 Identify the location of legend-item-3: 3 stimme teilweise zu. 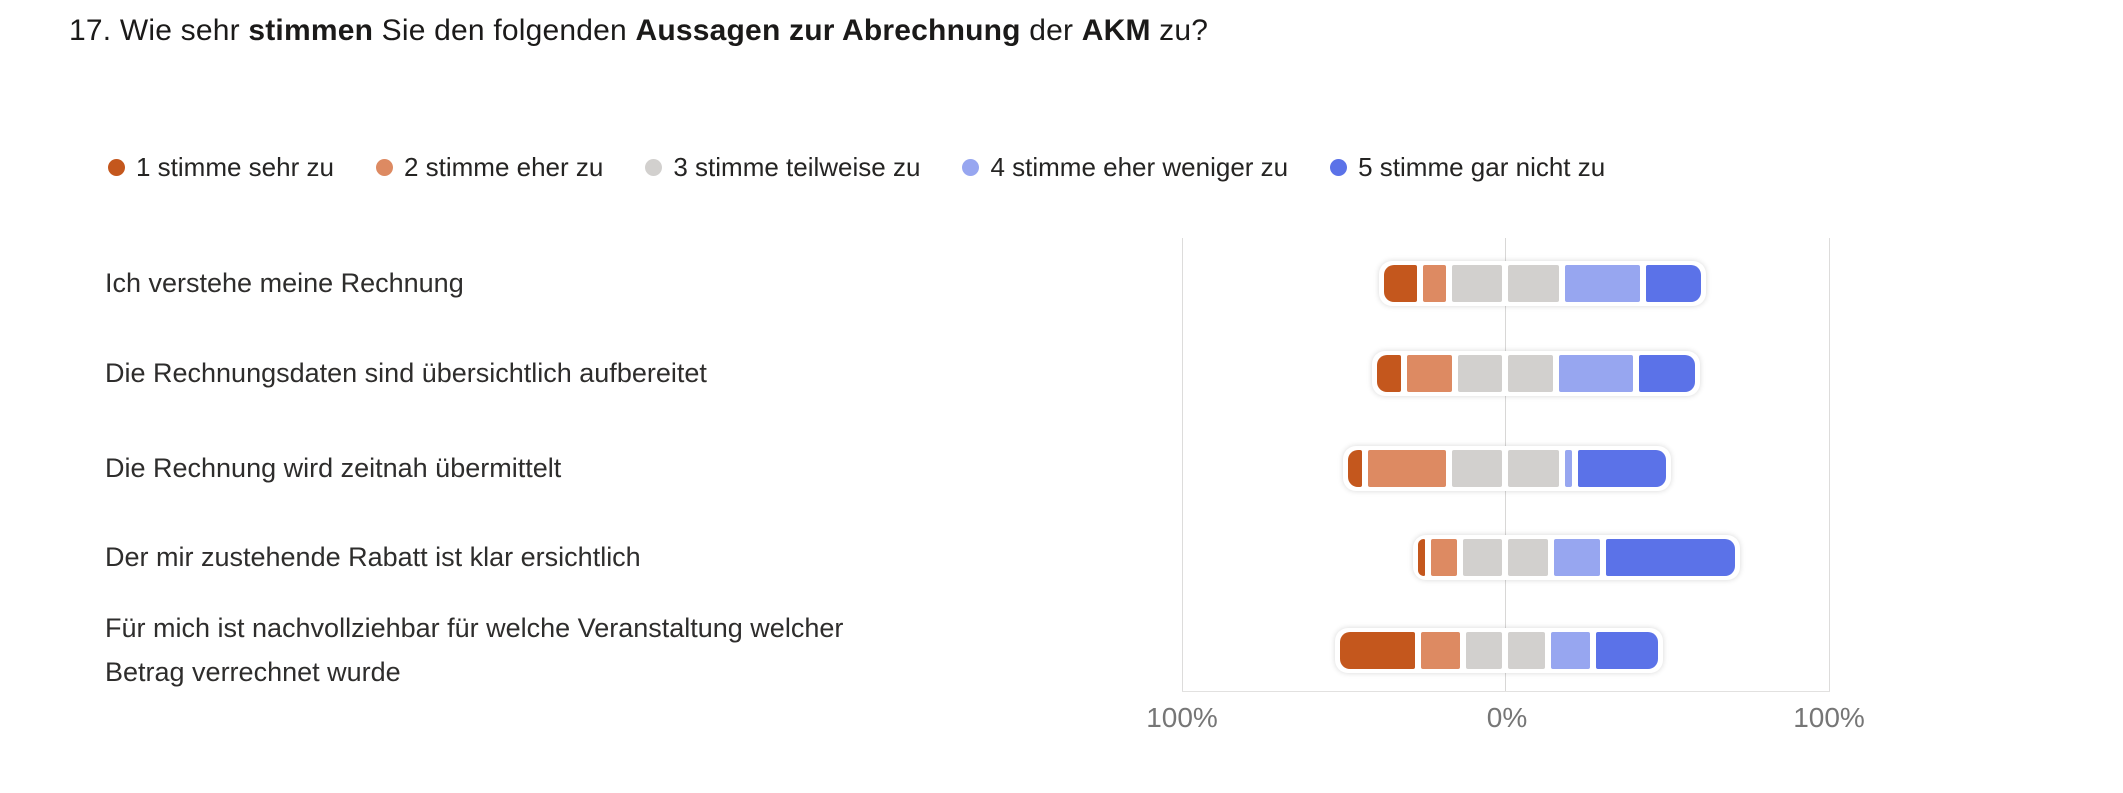
(782, 167).